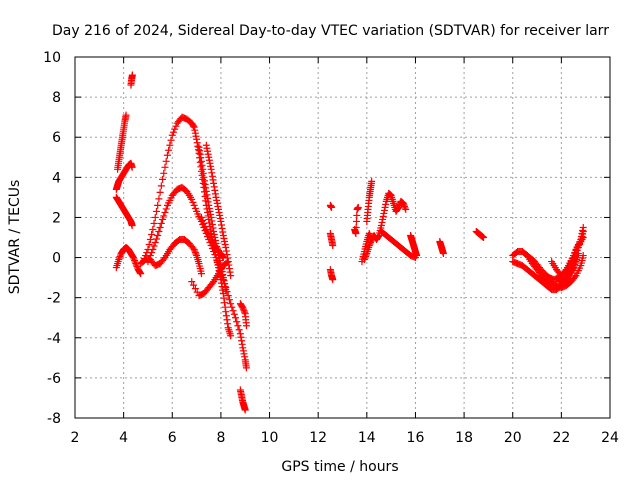  What do you see at coordinates (318, 438) in the screenshot?
I see `x-tick-label: 12` at bounding box center [318, 438].